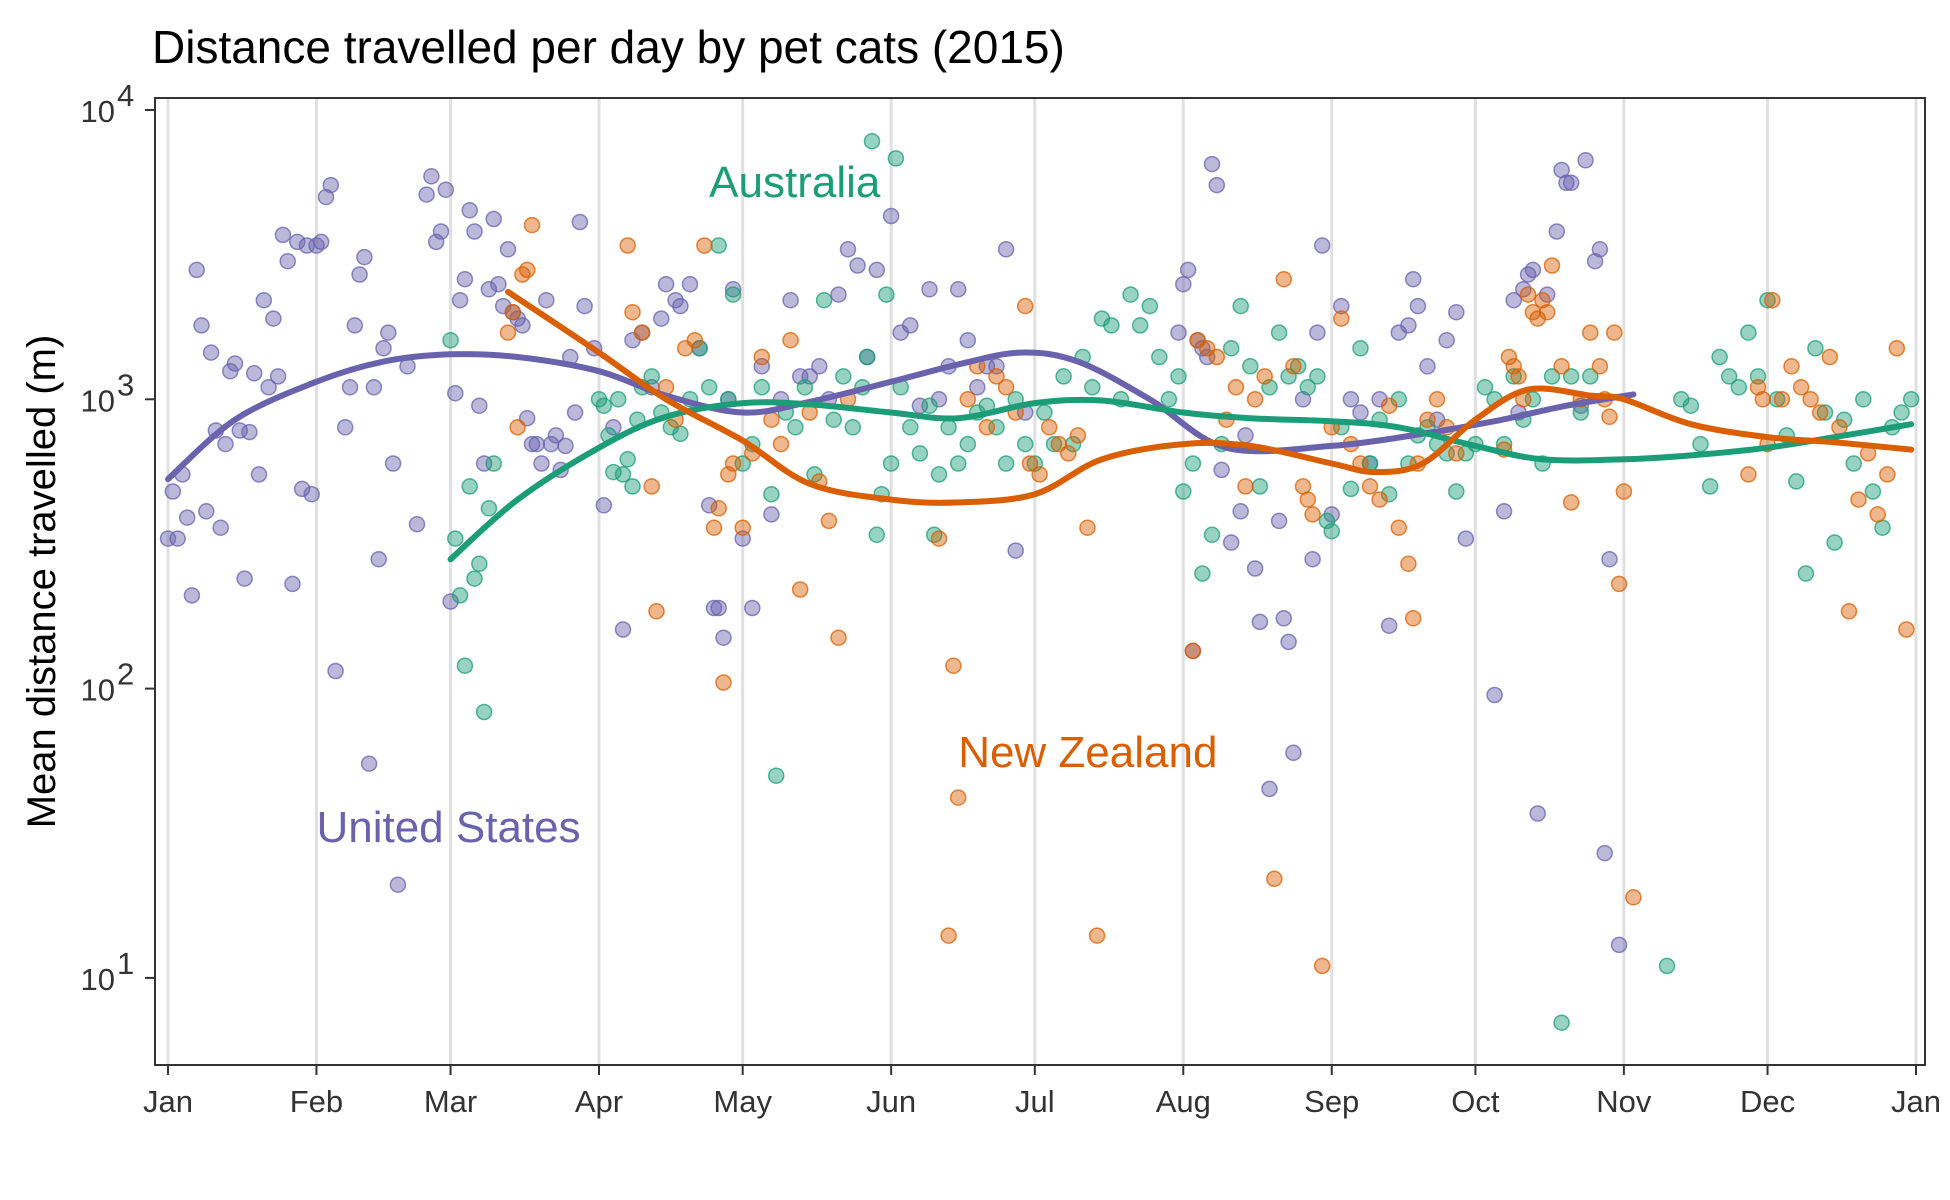  Describe the element at coordinates (795, 182) in the screenshot. I see `series-label: Australia` at that location.